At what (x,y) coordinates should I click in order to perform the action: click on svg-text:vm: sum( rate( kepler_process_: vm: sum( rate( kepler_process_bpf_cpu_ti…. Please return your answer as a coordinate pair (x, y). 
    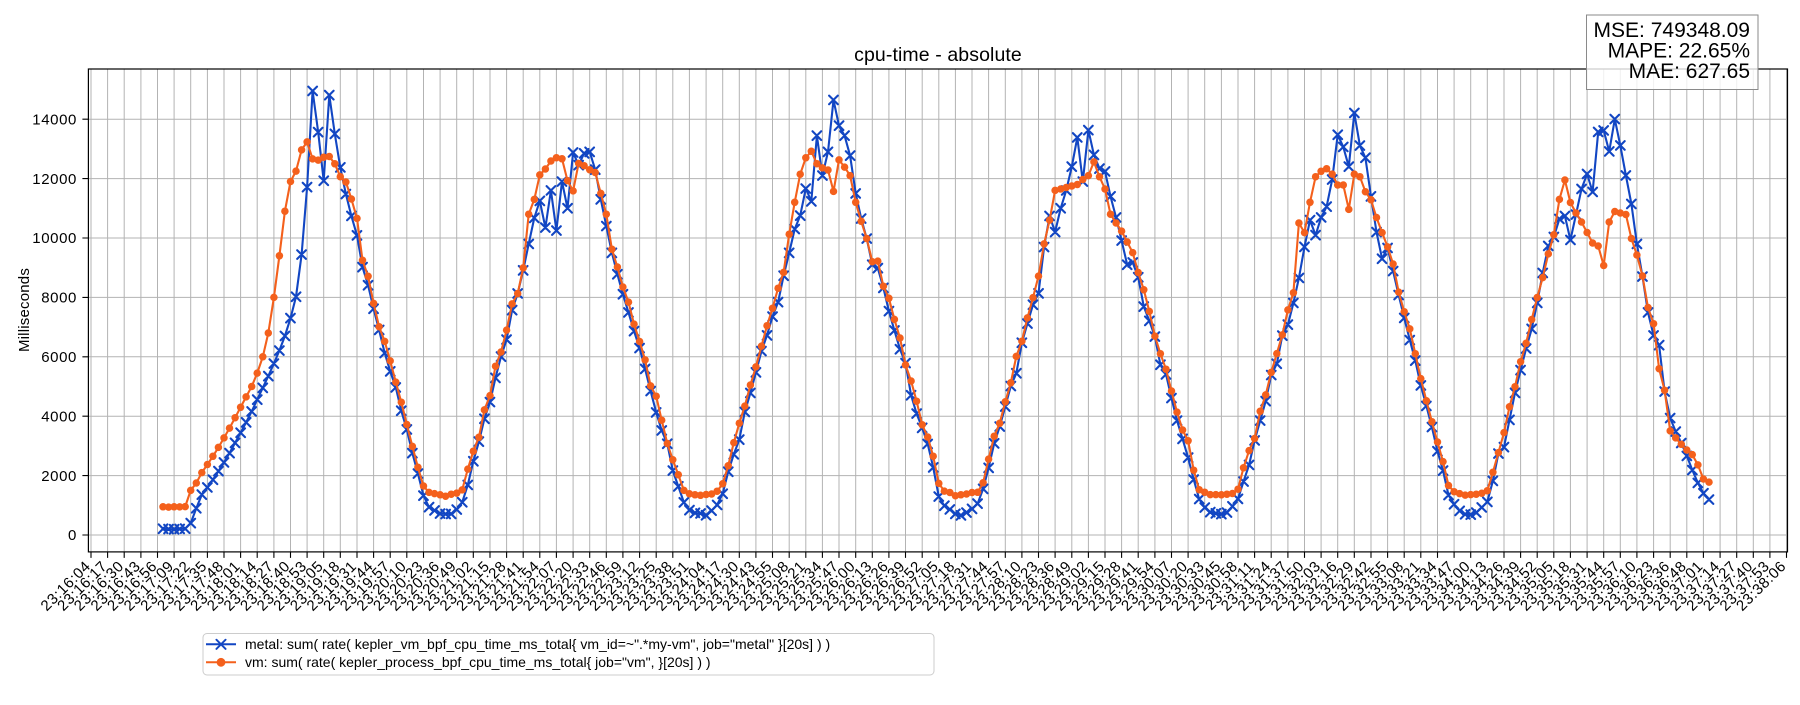
    Looking at the image, I should click on (478, 662).